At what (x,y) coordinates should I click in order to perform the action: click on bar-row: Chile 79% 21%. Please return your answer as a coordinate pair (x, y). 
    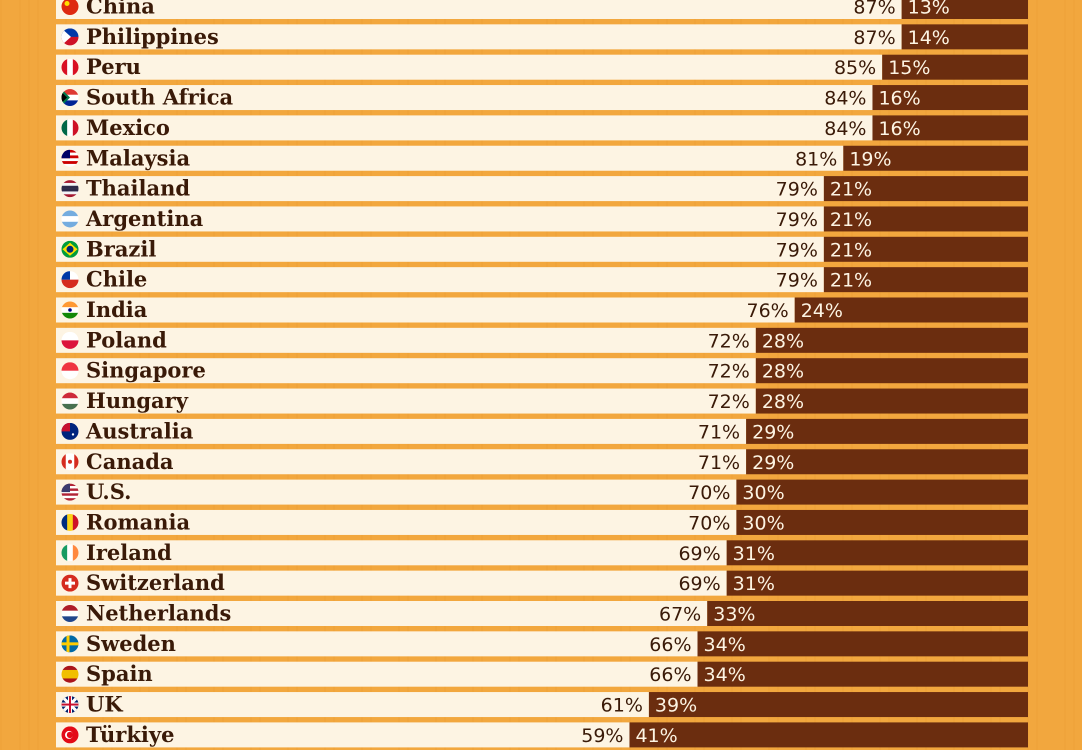
    Looking at the image, I should click on (542, 280).